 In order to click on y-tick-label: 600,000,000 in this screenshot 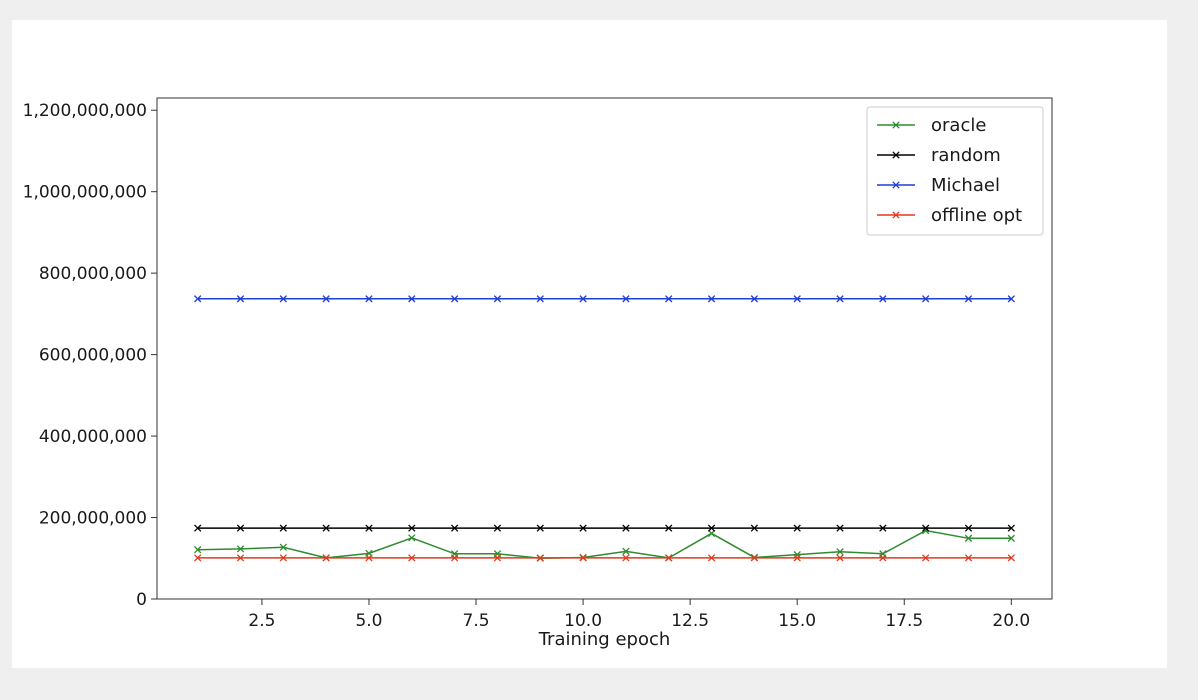, I will do `click(93, 356)`.